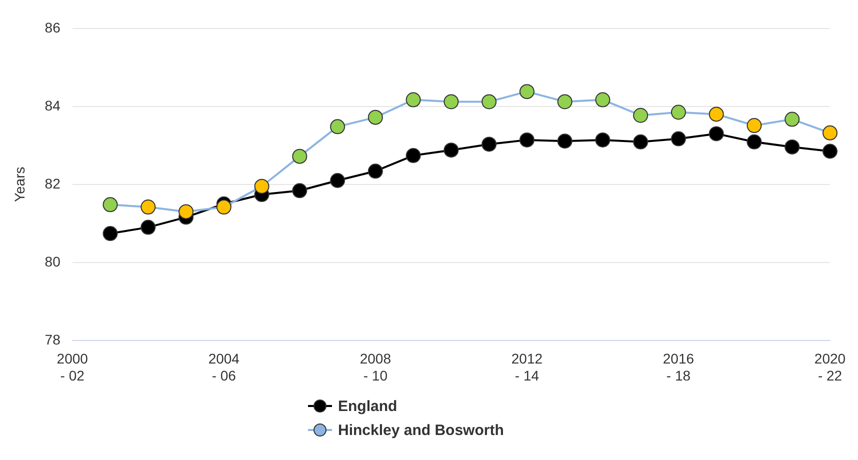 Image resolution: width=858 pixels, height=460 pixels. I want to click on y-tick-label: 86, so click(52, 27).